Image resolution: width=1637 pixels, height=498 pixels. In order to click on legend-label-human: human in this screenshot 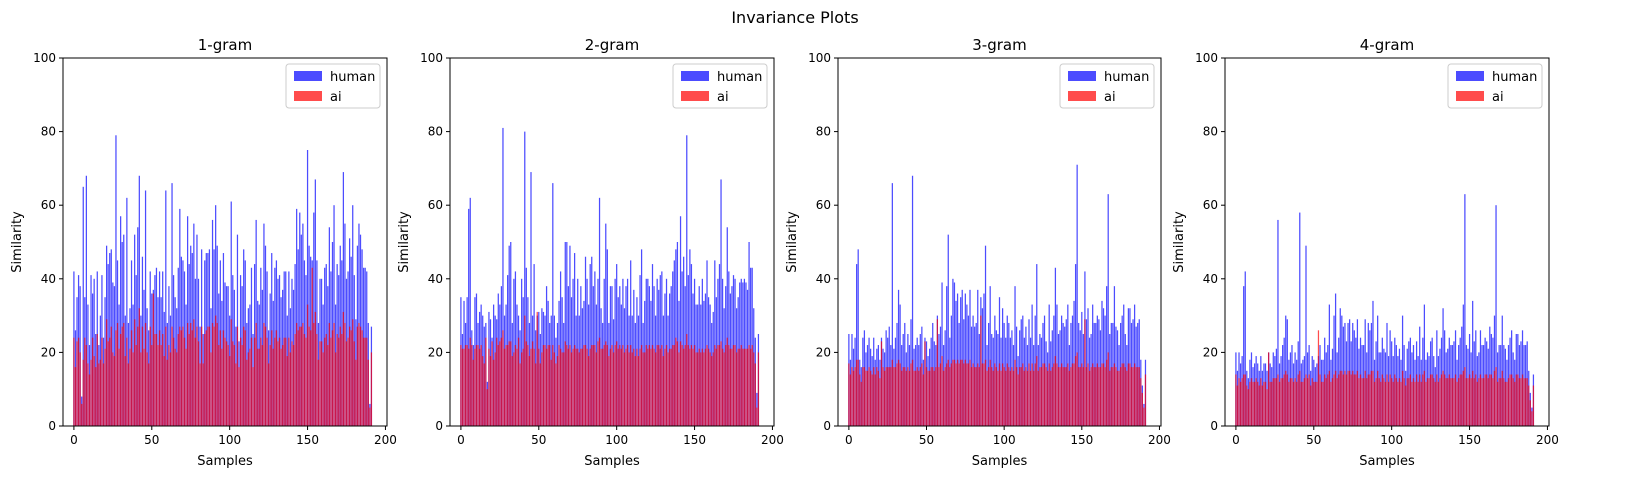, I will do `click(739, 77)`.